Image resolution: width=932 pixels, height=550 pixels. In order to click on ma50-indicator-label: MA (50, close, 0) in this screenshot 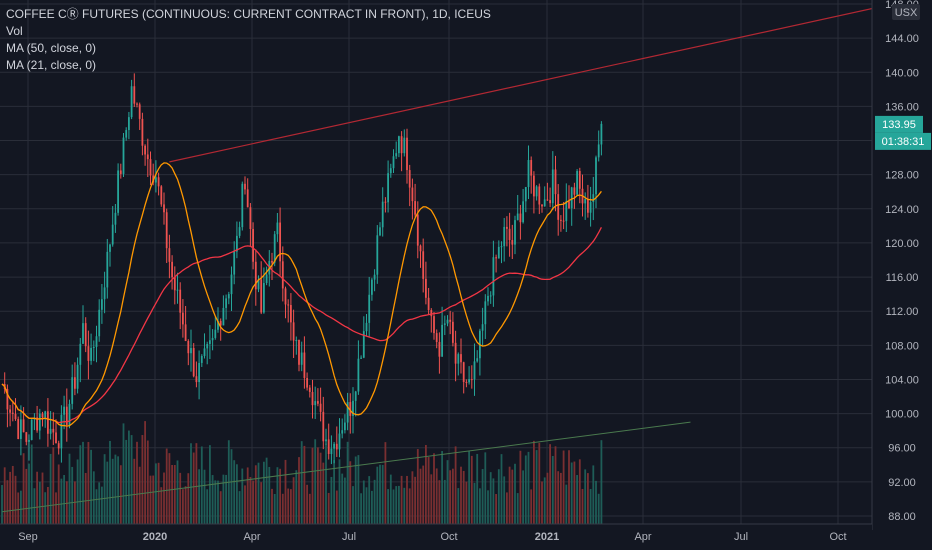, I will do `click(51, 48)`.